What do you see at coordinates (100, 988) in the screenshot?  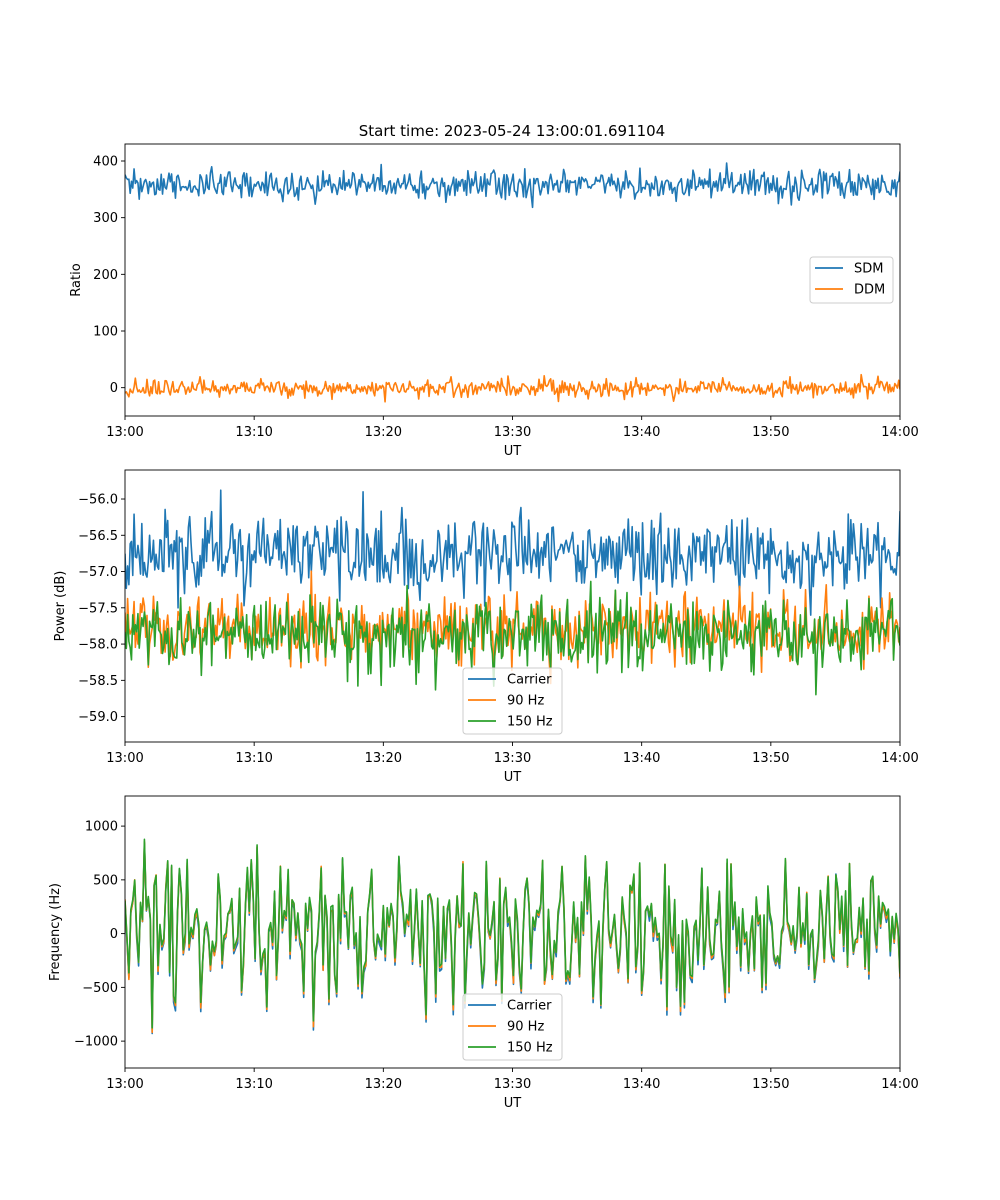 I see `y-tick-label: −500` at bounding box center [100, 988].